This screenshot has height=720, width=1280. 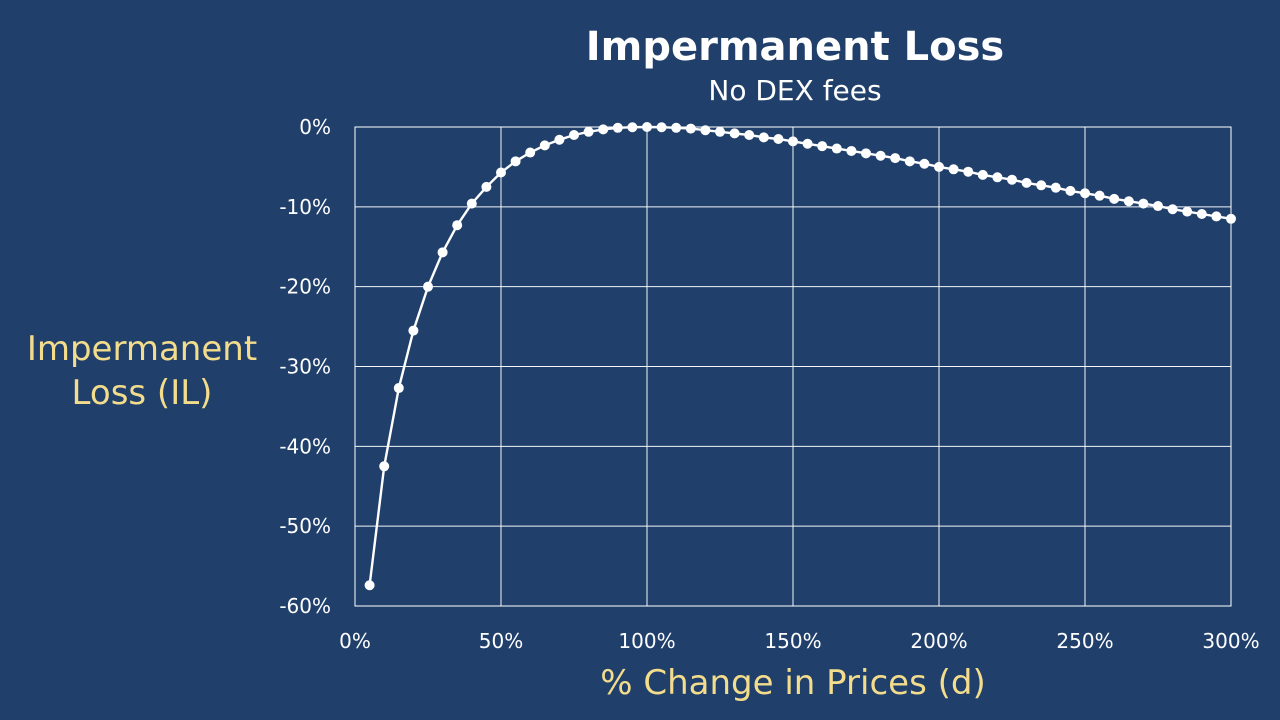 What do you see at coordinates (315, 127) in the screenshot?
I see `y-tick-label-0: 0%` at bounding box center [315, 127].